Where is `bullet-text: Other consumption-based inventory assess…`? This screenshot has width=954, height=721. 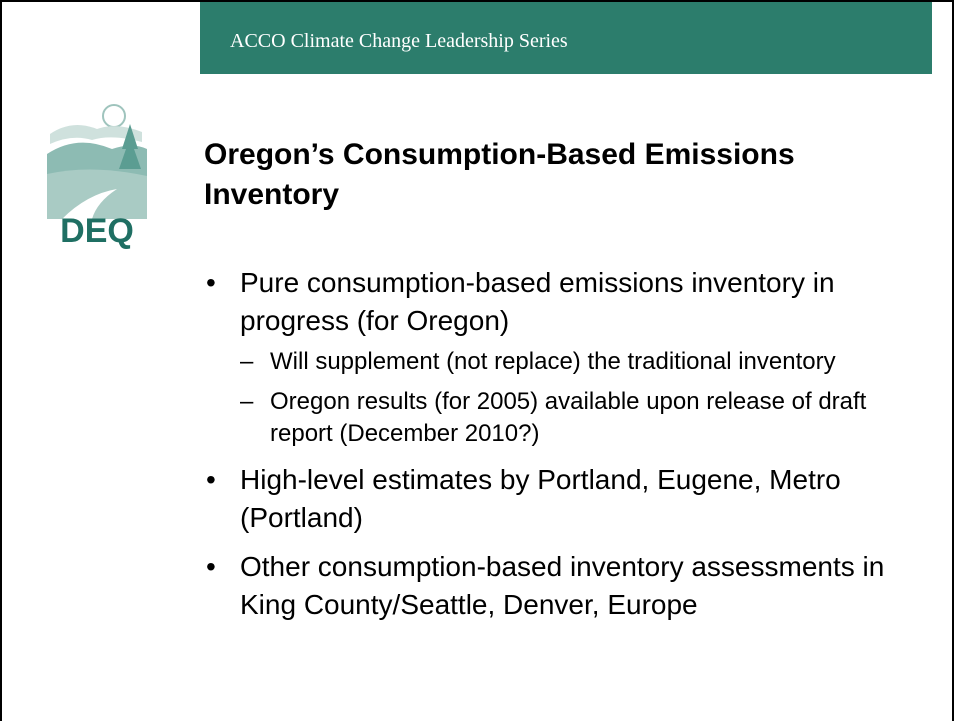 bullet-text: Other consumption-based inventory assess… is located at coordinates (562, 585).